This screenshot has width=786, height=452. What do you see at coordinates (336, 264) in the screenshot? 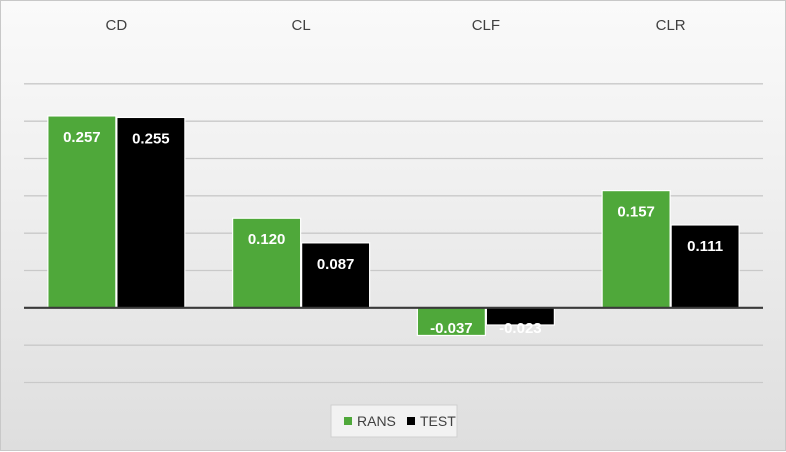
I see `data-label: 0.087` at bounding box center [336, 264].